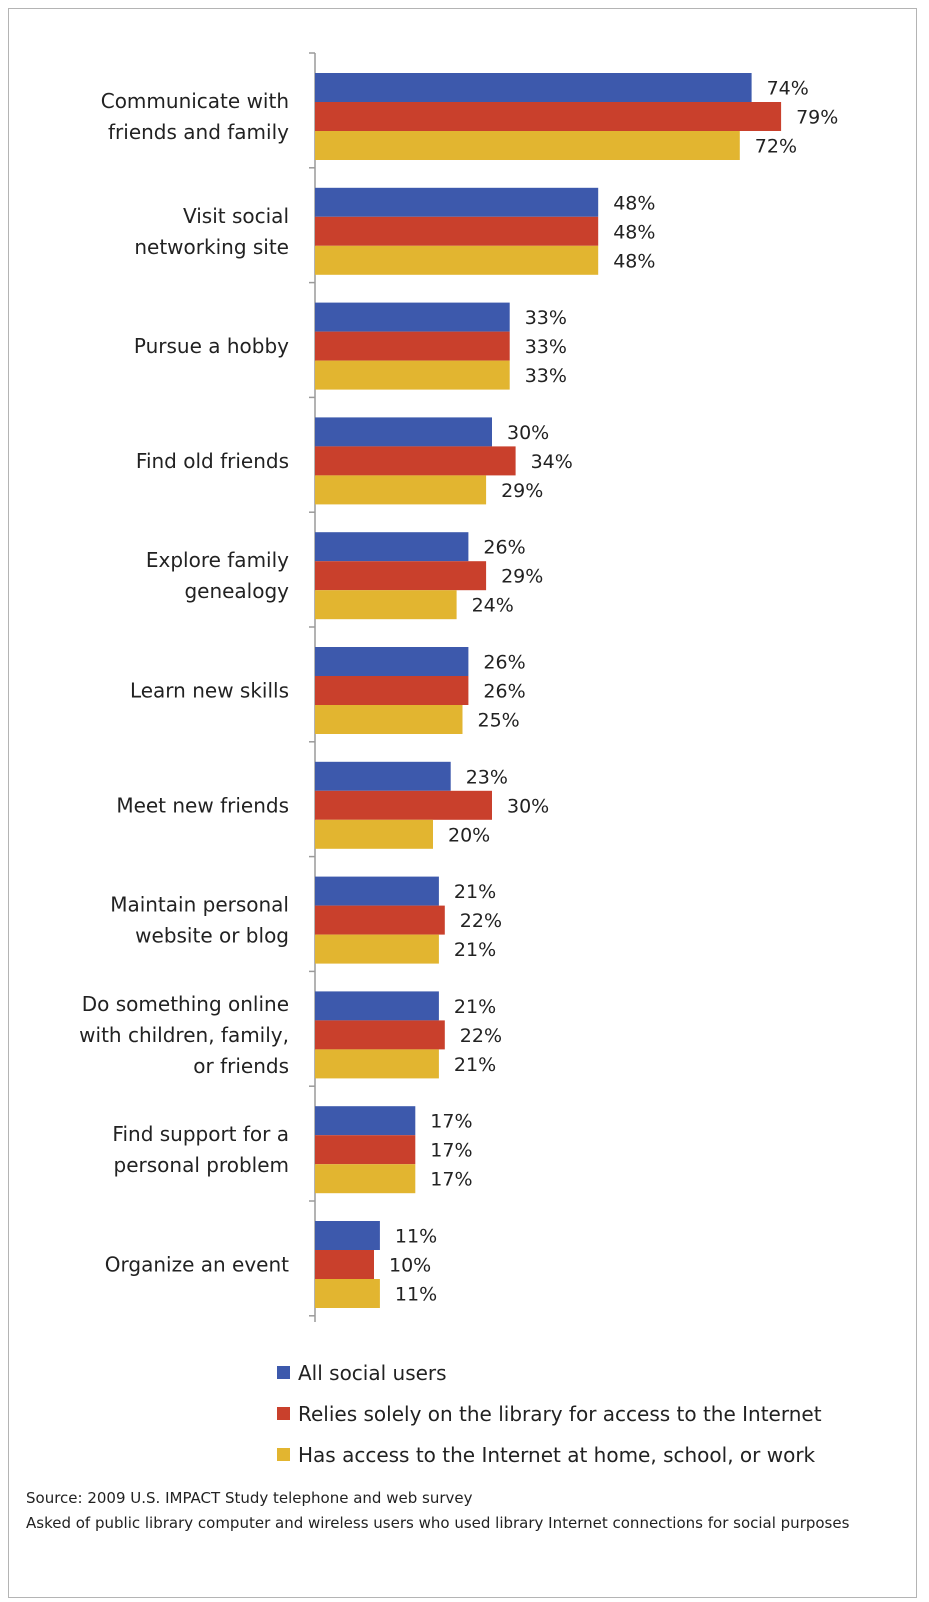  Describe the element at coordinates (197, 1265) in the screenshot. I see `category-label: Organize an event` at that location.